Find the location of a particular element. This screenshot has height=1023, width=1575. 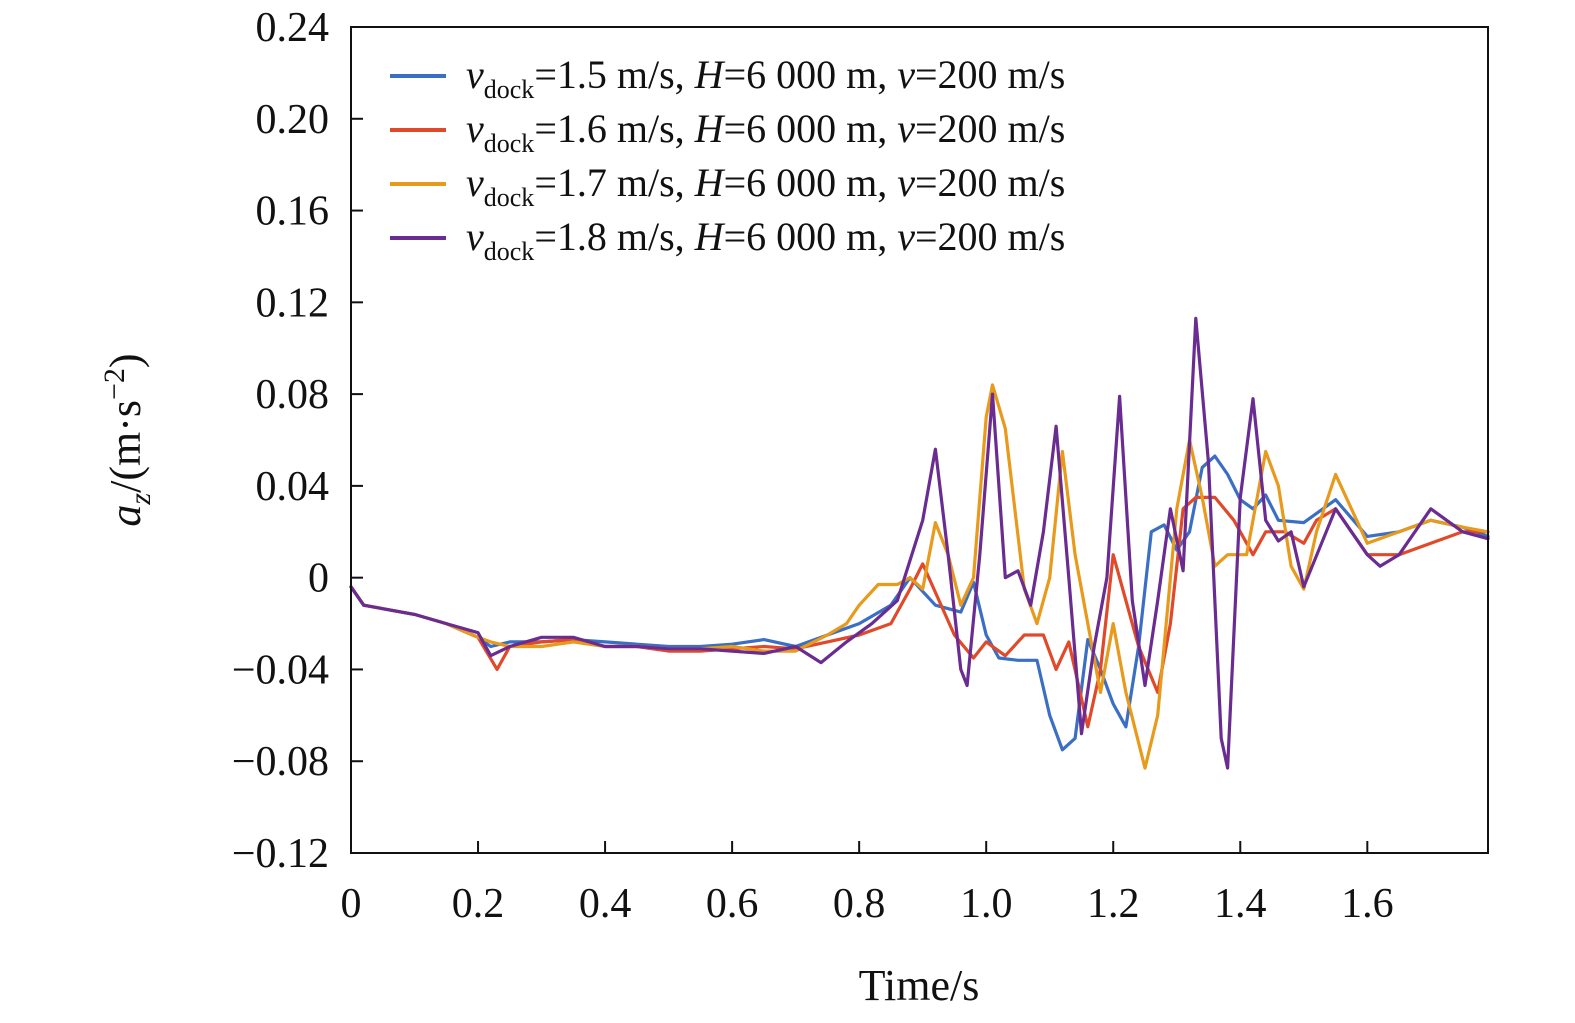

x-tick-label: 0.6 is located at coordinates (732, 904).